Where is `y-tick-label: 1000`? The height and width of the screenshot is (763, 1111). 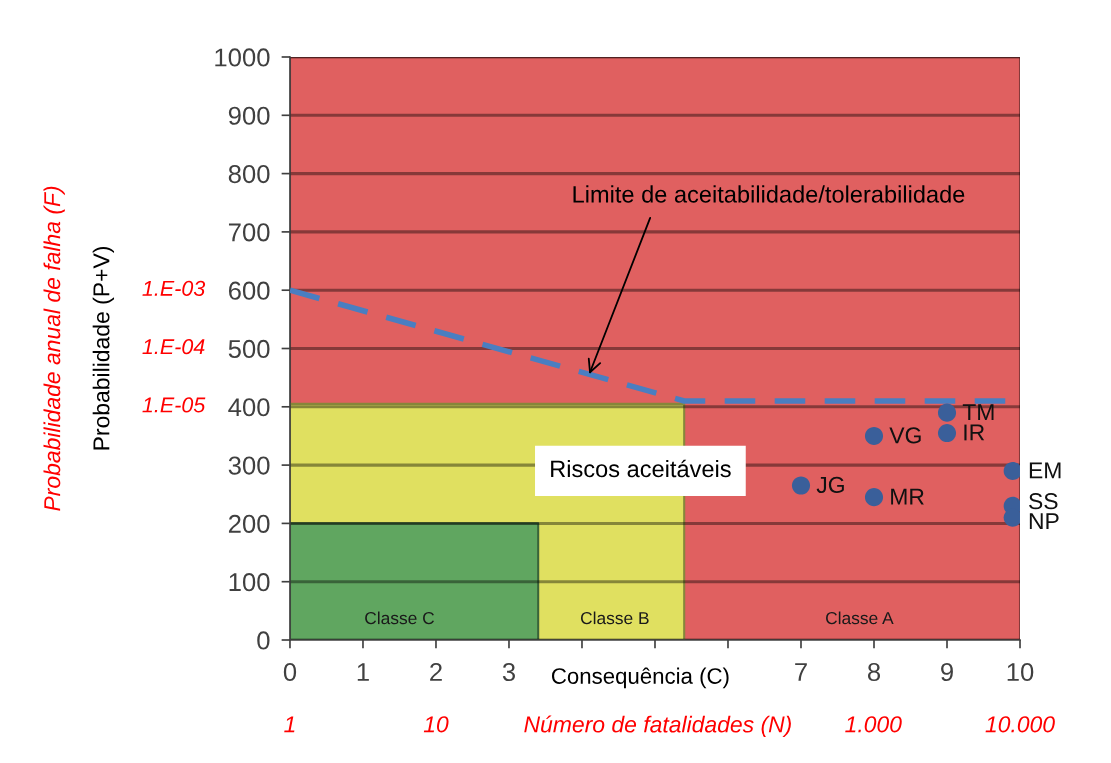 y-tick-label: 1000 is located at coordinates (242, 57).